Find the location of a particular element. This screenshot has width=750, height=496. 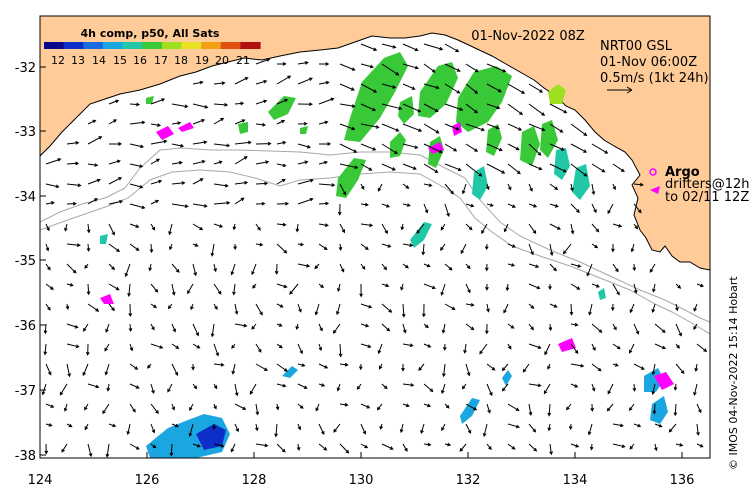

latitude-axis: -32 -33 -34 -35 -36 -37 -38 is located at coordinates (30, 262).